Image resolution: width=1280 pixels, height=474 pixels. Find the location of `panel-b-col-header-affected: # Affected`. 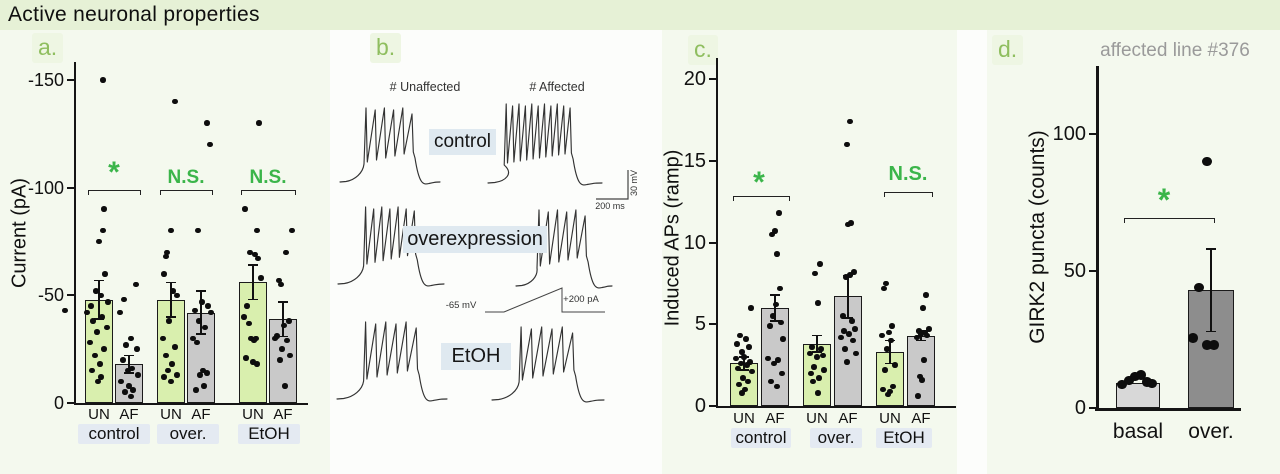

panel-b-col-header-affected: # Affected is located at coordinates (557, 87).